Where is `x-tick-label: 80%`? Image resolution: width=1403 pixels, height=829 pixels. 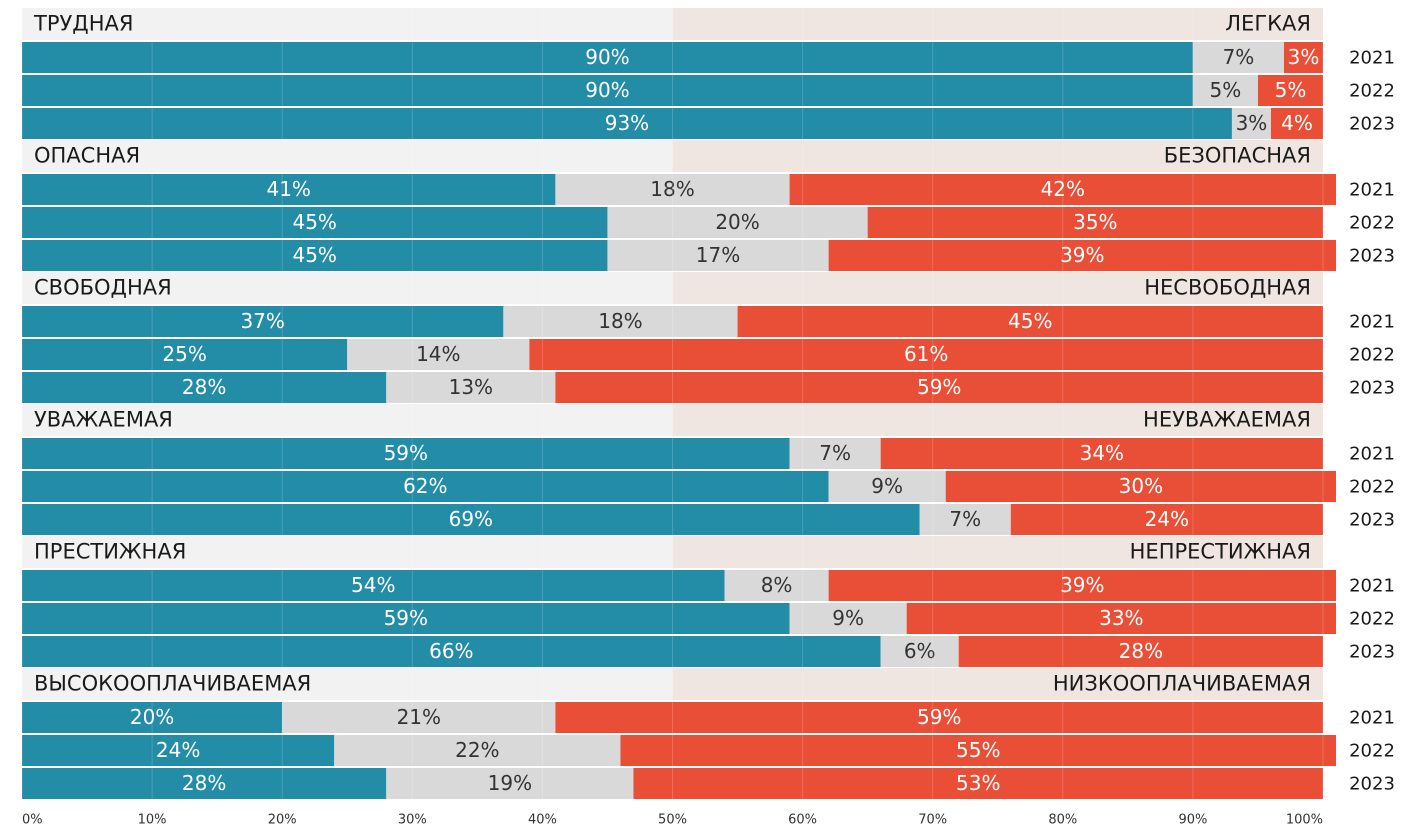 x-tick-label: 80% is located at coordinates (1062, 820).